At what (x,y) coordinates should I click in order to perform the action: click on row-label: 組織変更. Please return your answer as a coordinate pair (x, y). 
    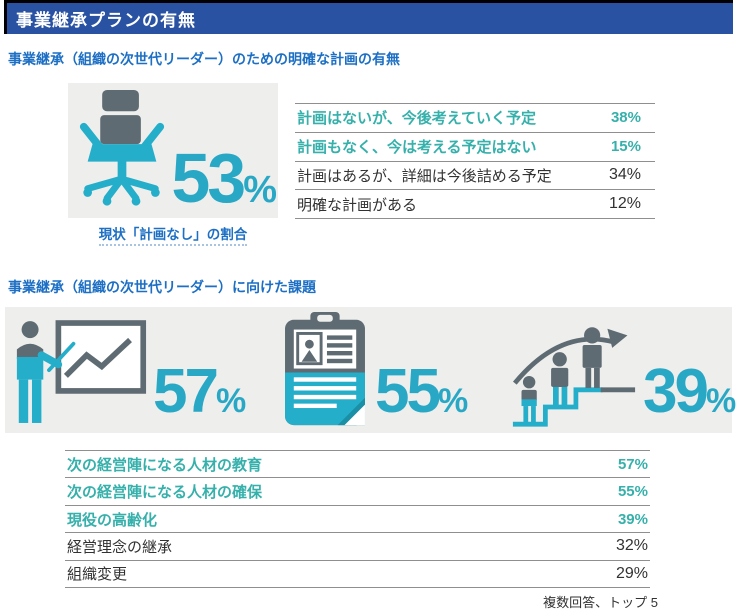
    Looking at the image, I should click on (97, 575).